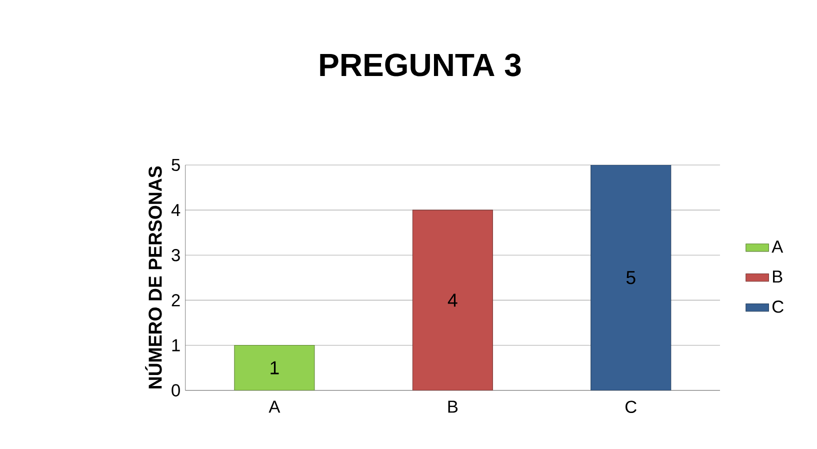  I want to click on legend-label: A, so click(778, 246).